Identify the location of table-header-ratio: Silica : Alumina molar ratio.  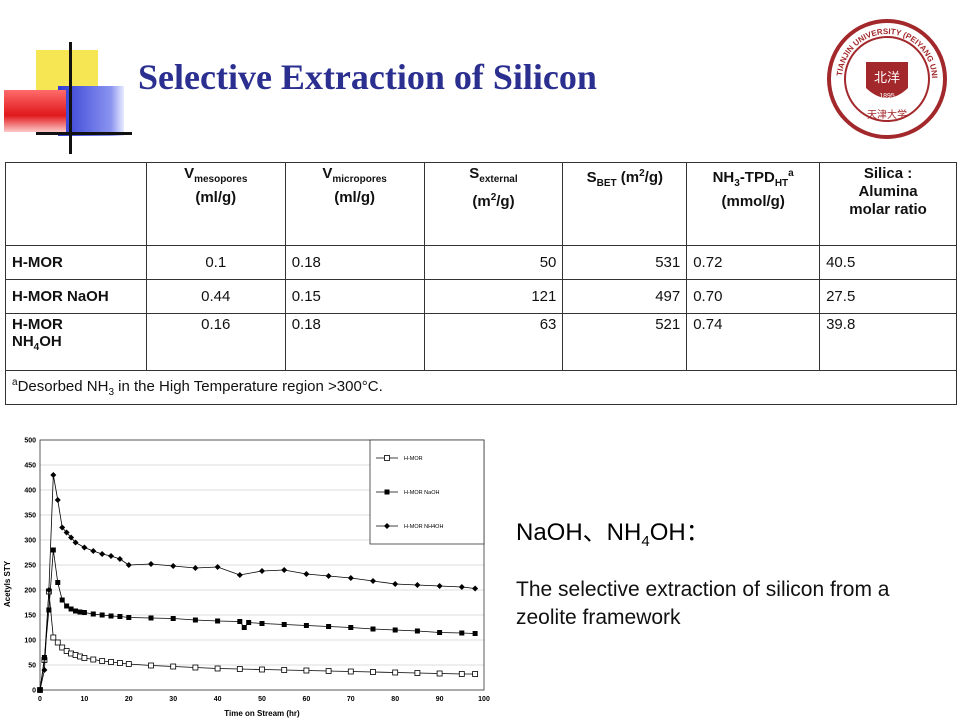
(888, 204).